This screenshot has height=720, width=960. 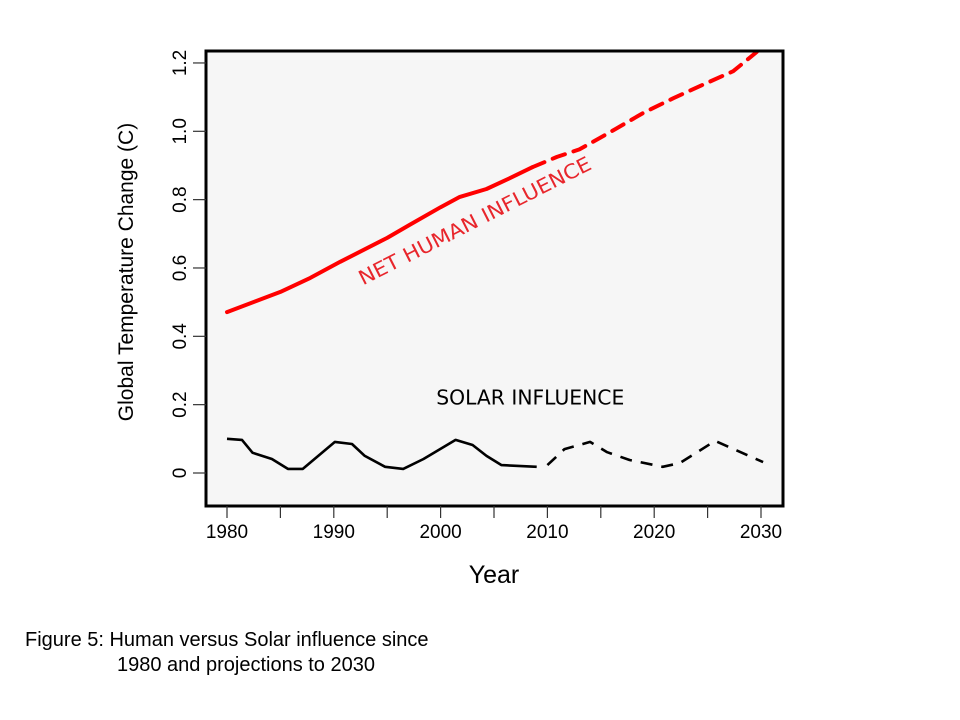 I want to click on x-axis: 1980 1990 2000 2010 2020 2030, so click(x=494, y=524).